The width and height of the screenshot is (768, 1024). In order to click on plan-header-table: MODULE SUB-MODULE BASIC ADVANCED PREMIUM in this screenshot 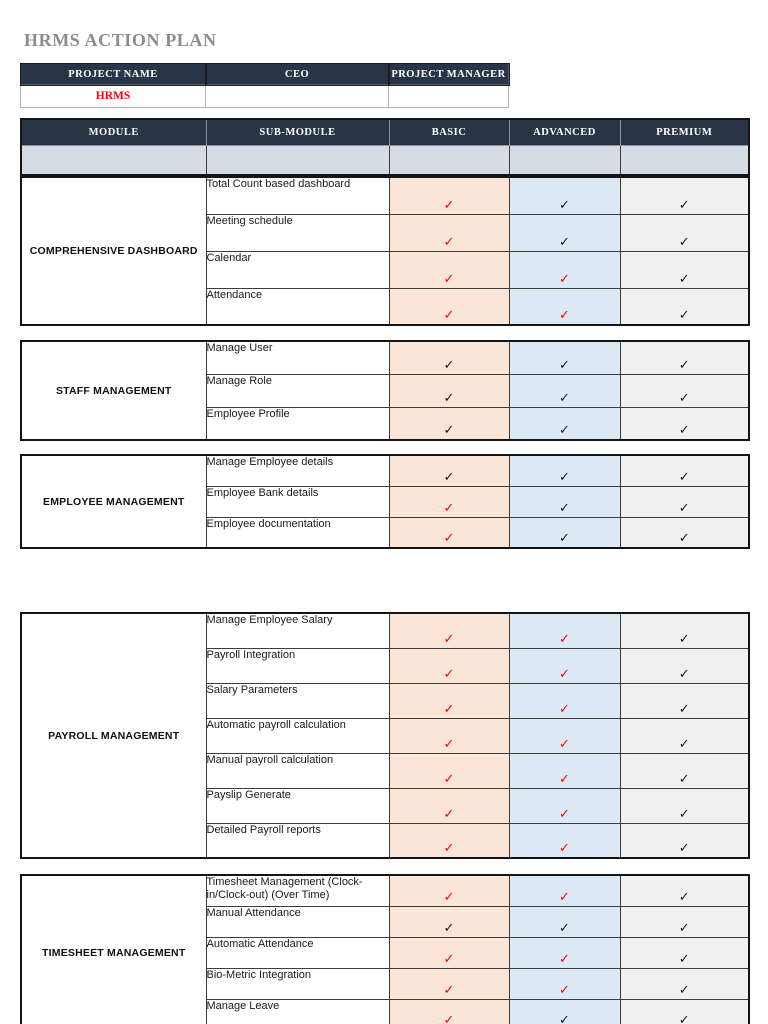, I will do `click(385, 147)`.